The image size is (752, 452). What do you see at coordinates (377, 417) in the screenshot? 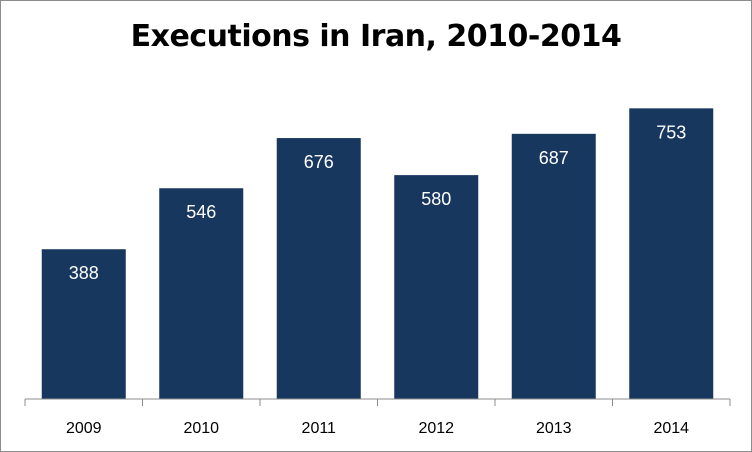
I see `x-axis: 2009 2010 2011 2012 2013 2014` at bounding box center [377, 417].